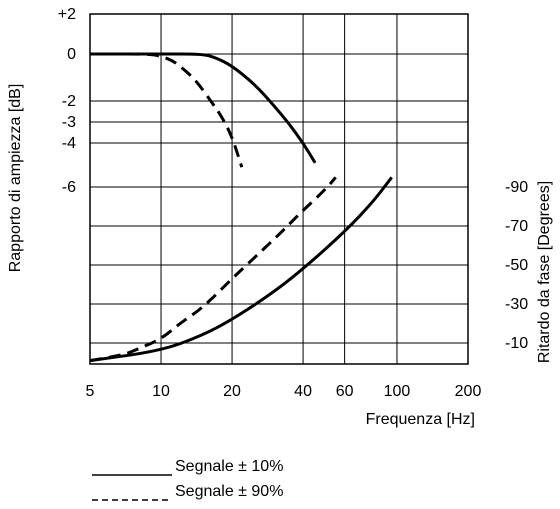 This screenshot has width=560, height=509. Describe the element at coordinates (69, 122) in the screenshot. I see `left-y-tick-label: -3` at that location.